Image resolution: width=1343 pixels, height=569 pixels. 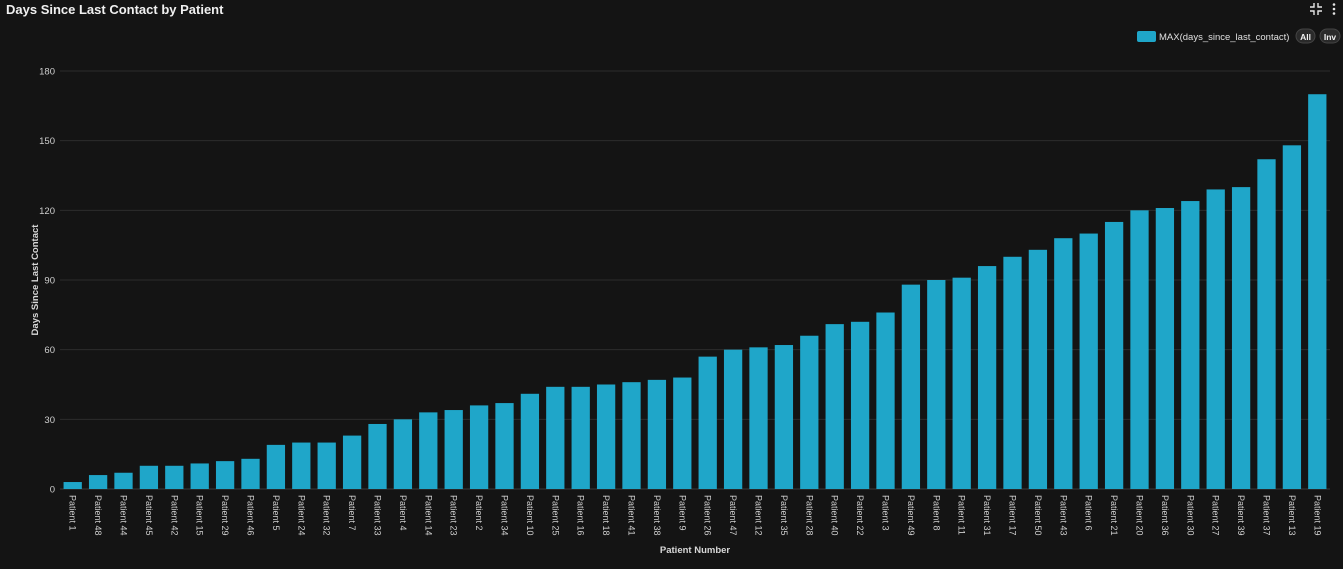 I want to click on y-tick-label: 60, so click(x=49, y=350).